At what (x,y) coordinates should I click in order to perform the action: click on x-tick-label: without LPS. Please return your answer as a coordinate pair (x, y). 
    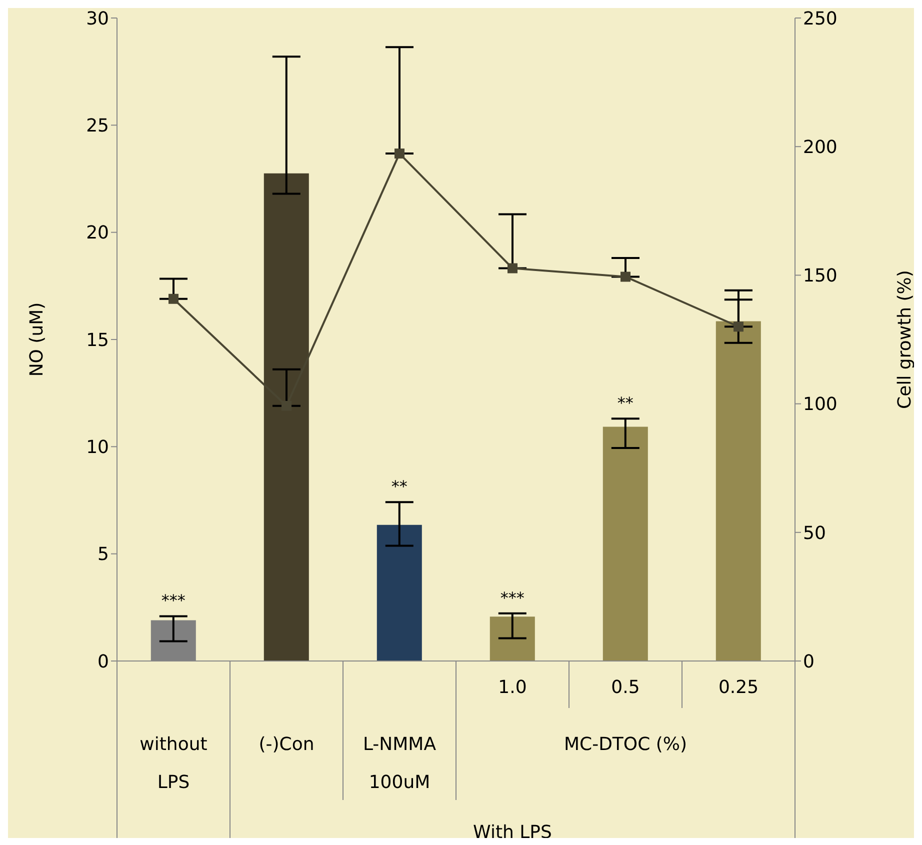
    Looking at the image, I should click on (174, 763).